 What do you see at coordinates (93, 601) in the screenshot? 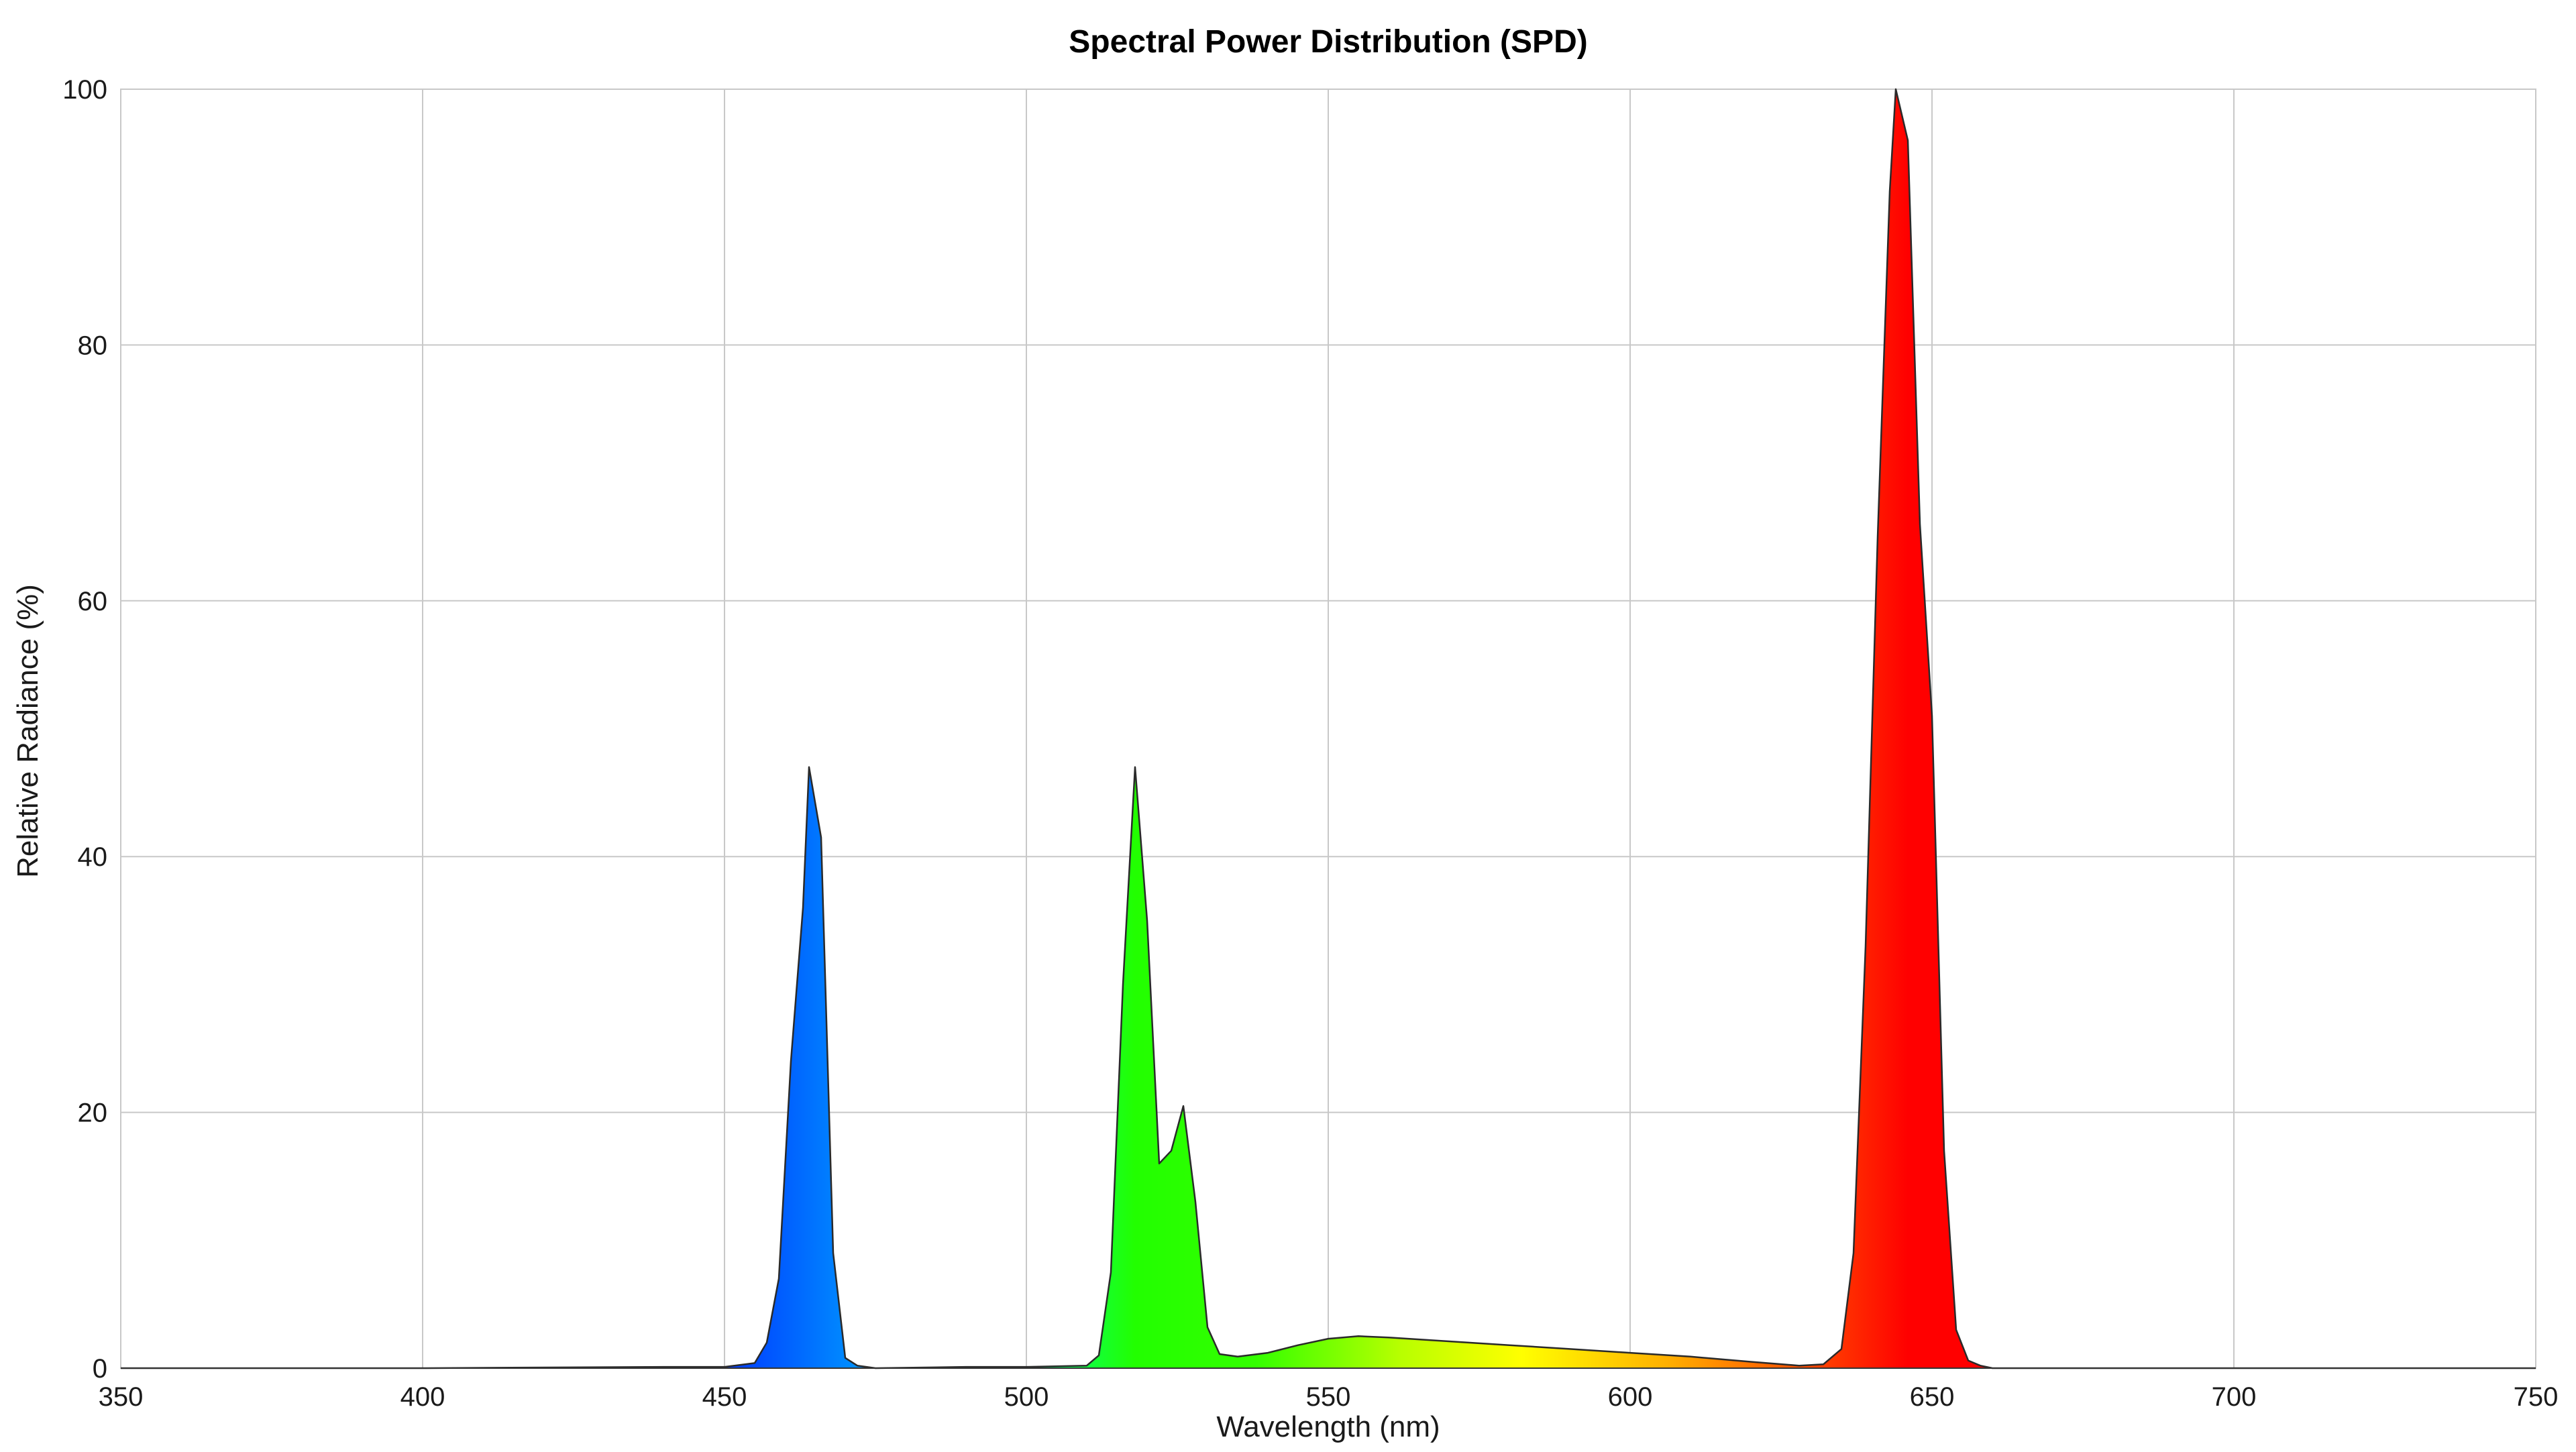
I see `y-tick-label: 60` at bounding box center [93, 601].